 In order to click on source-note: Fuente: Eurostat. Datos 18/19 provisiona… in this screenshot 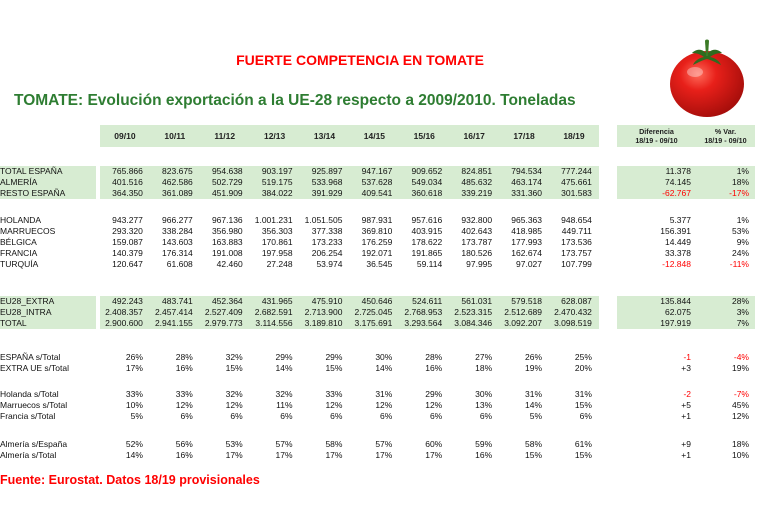, I will do `click(130, 480)`.